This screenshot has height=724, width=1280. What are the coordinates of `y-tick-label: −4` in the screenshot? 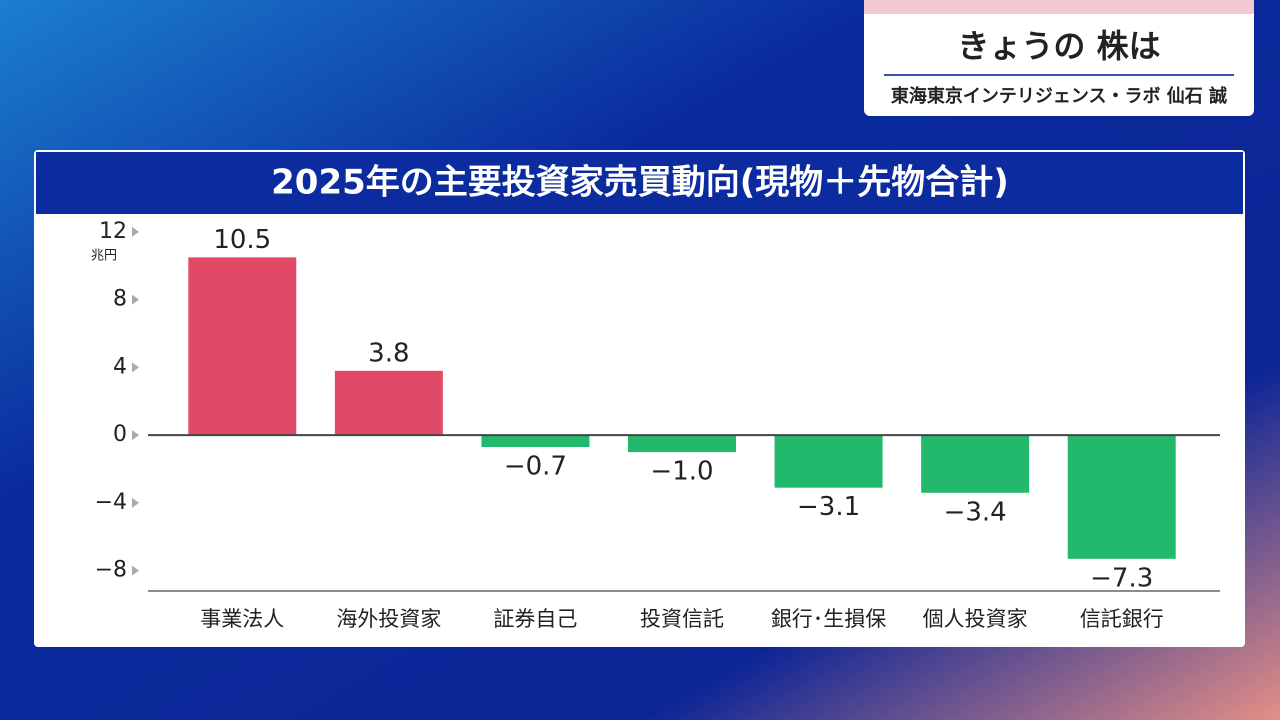 It's located at (111, 502).